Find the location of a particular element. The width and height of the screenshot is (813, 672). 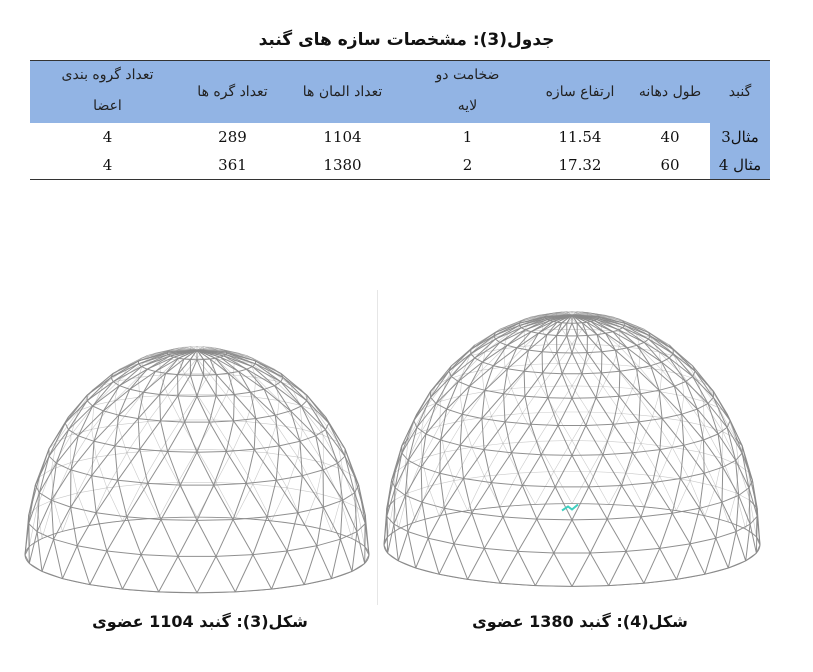

dome-base-ring is located at coordinates (197, 555).